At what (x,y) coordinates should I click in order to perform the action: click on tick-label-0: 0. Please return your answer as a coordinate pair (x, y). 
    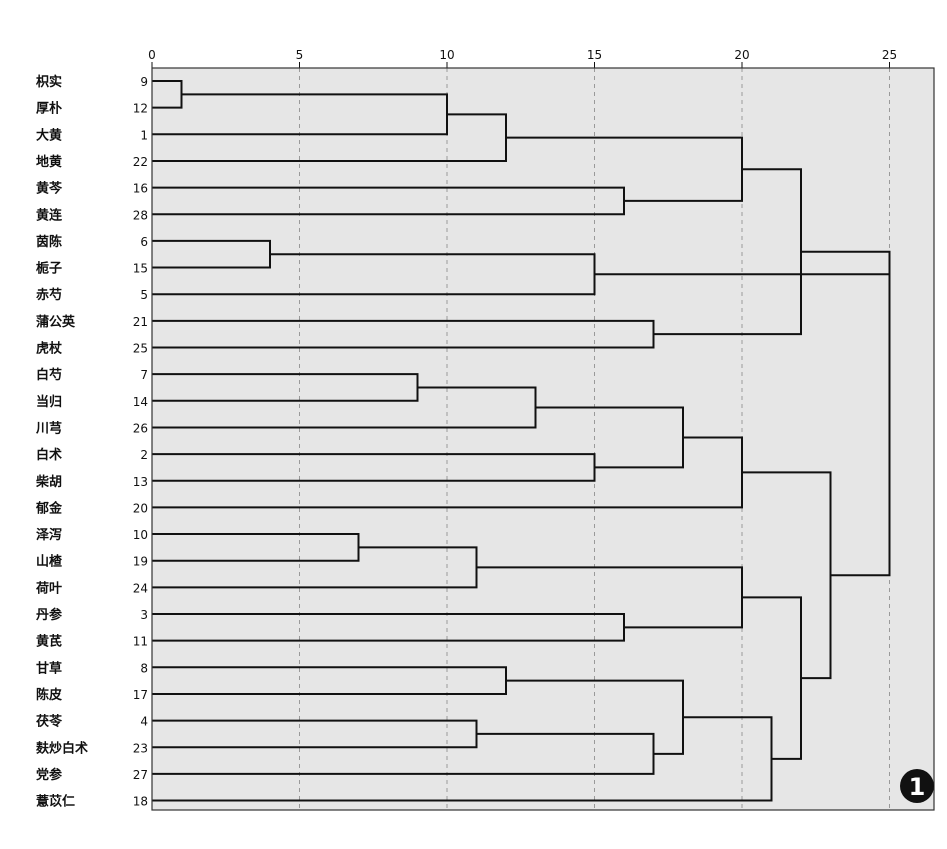
    Looking at the image, I should click on (152, 55).